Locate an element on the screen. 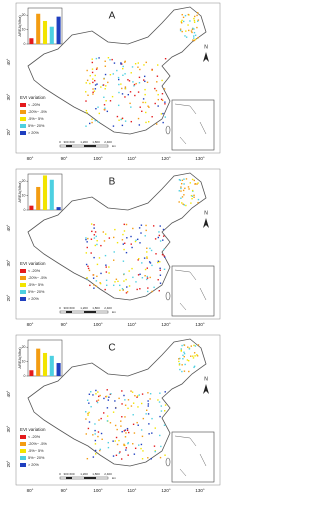 This screenshot has height=505, width=320. lon-label: 130° is located at coordinates (200, 324).